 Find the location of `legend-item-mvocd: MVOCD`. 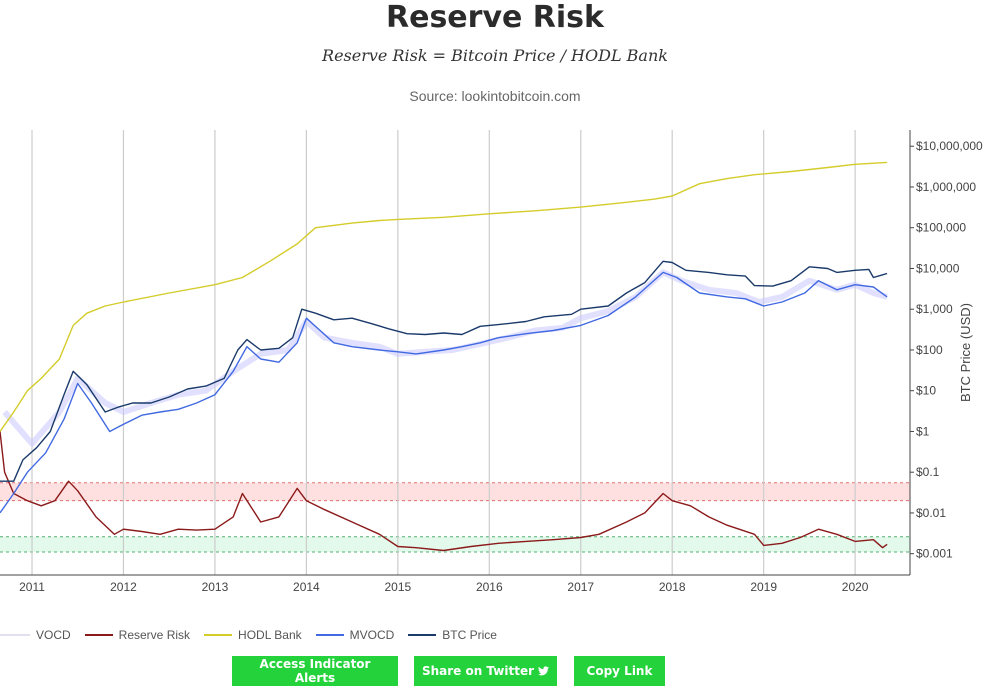

legend-item-mvocd: MVOCD is located at coordinates (355, 635).